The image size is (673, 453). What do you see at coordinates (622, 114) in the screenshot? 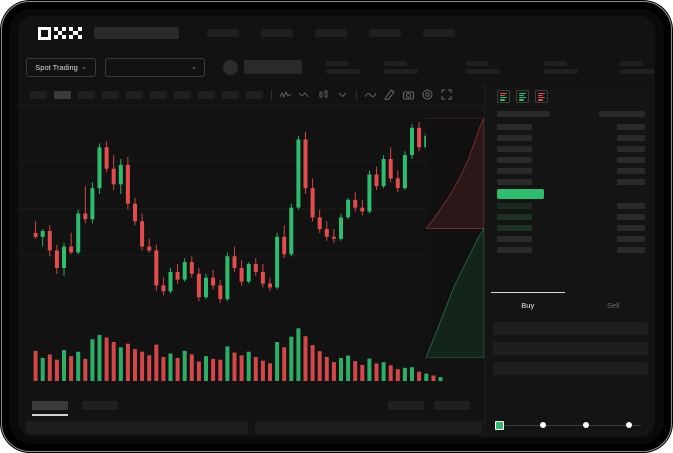
I see `orderbook-header-right` at bounding box center [622, 114].